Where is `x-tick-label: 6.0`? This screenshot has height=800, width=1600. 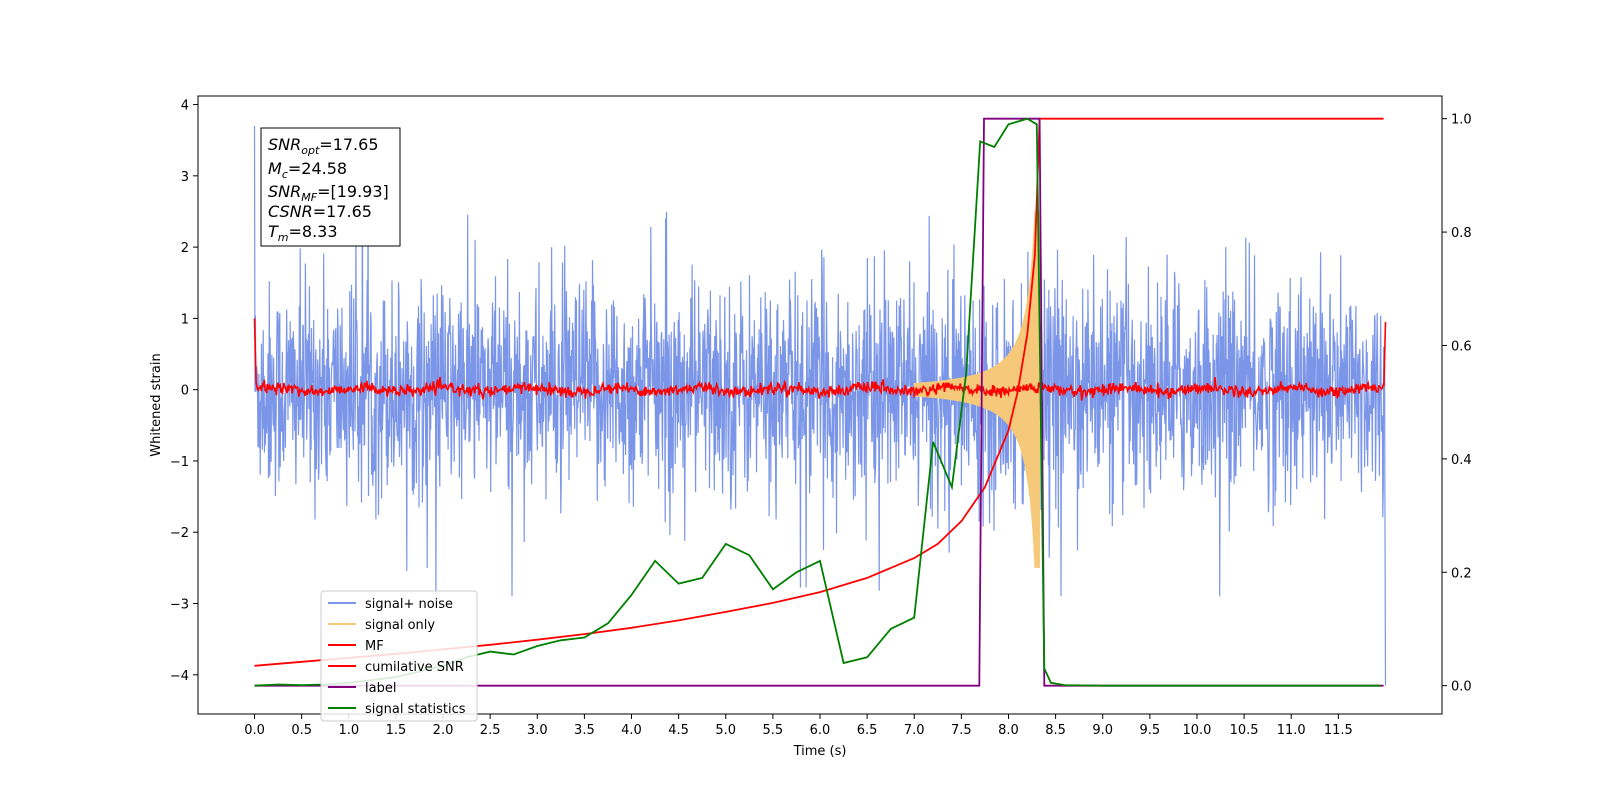
x-tick-label: 6.0 is located at coordinates (820, 730).